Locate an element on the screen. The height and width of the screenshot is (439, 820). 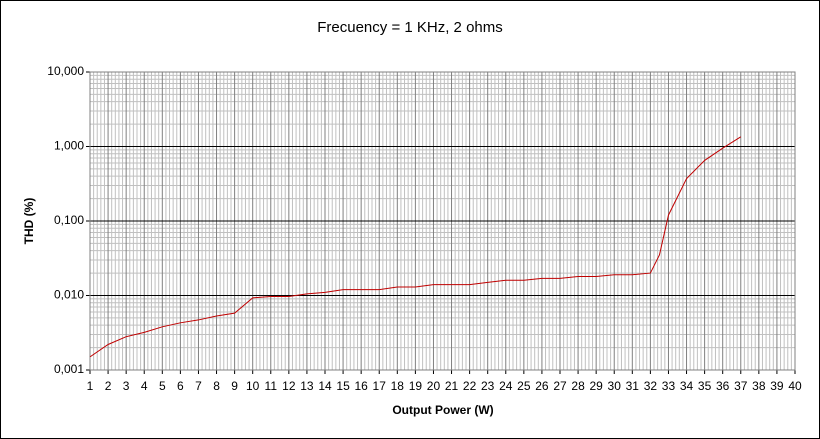
x-tick-label: 9 is located at coordinates (234, 386).